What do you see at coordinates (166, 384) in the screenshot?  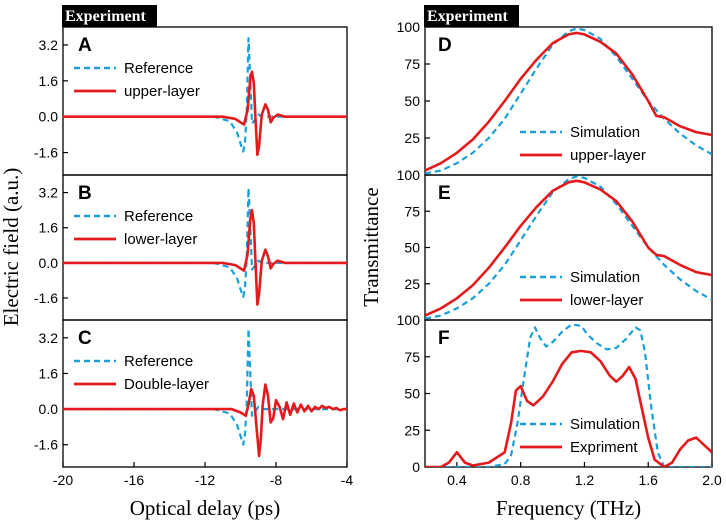 I see `legend-label: Double-layer` at bounding box center [166, 384].